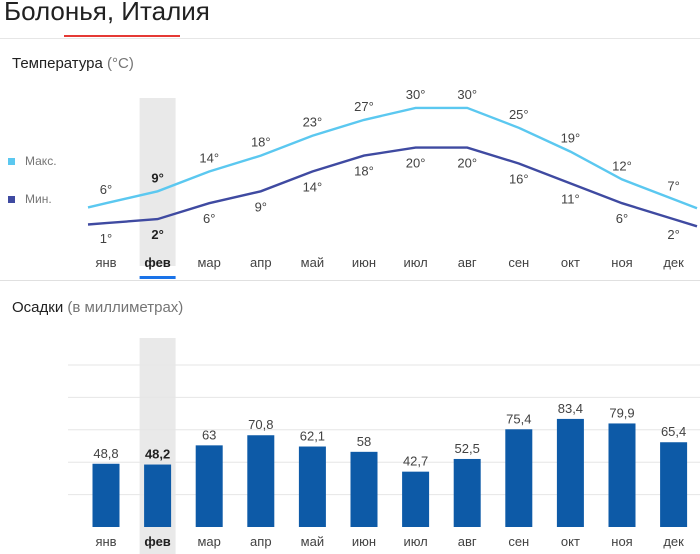  Describe the element at coordinates (209, 434) in the screenshot. I see `precipitation-value-label: 63` at that location.